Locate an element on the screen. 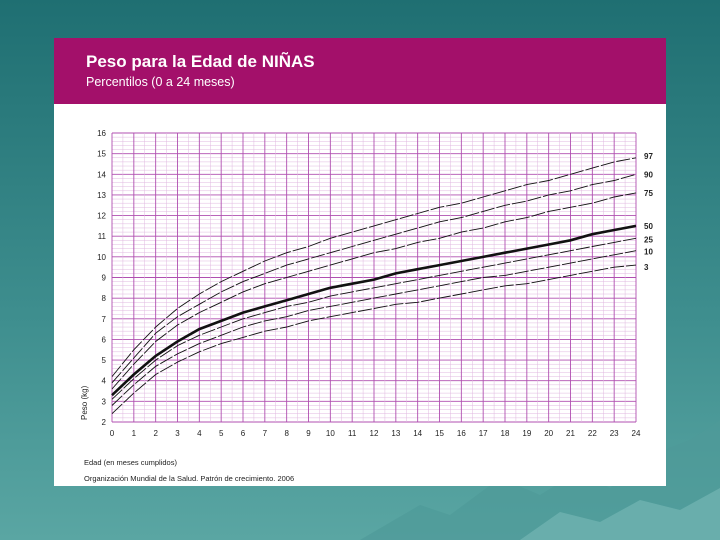  x-tick-label: 9 is located at coordinates (308, 433).